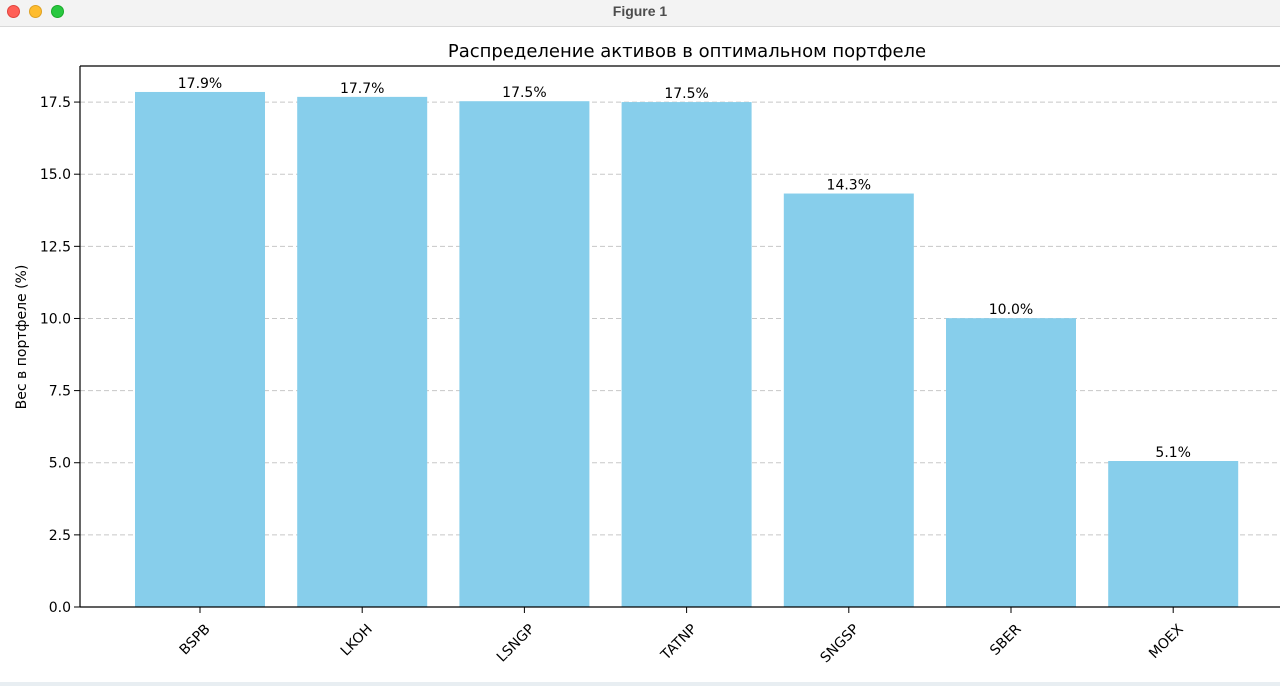  I want to click on y-tick-label: 10.0, so click(55, 319).